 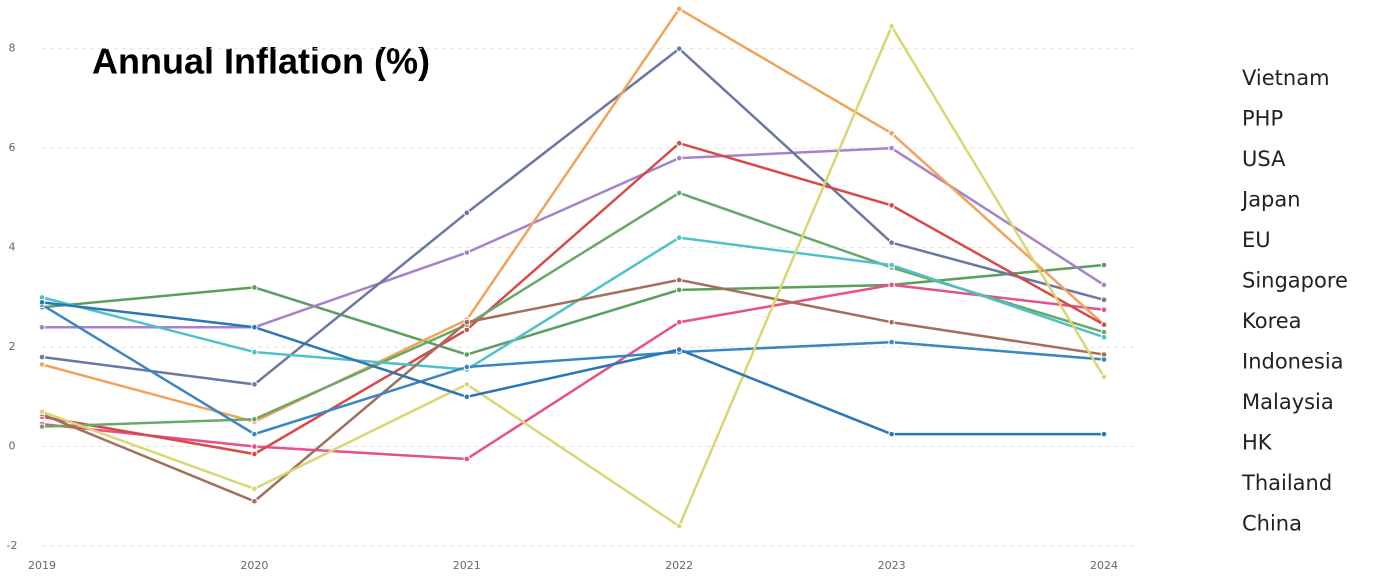 What do you see at coordinates (1293, 362) in the screenshot?
I see `legend-label: Indonesia` at bounding box center [1293, 362].